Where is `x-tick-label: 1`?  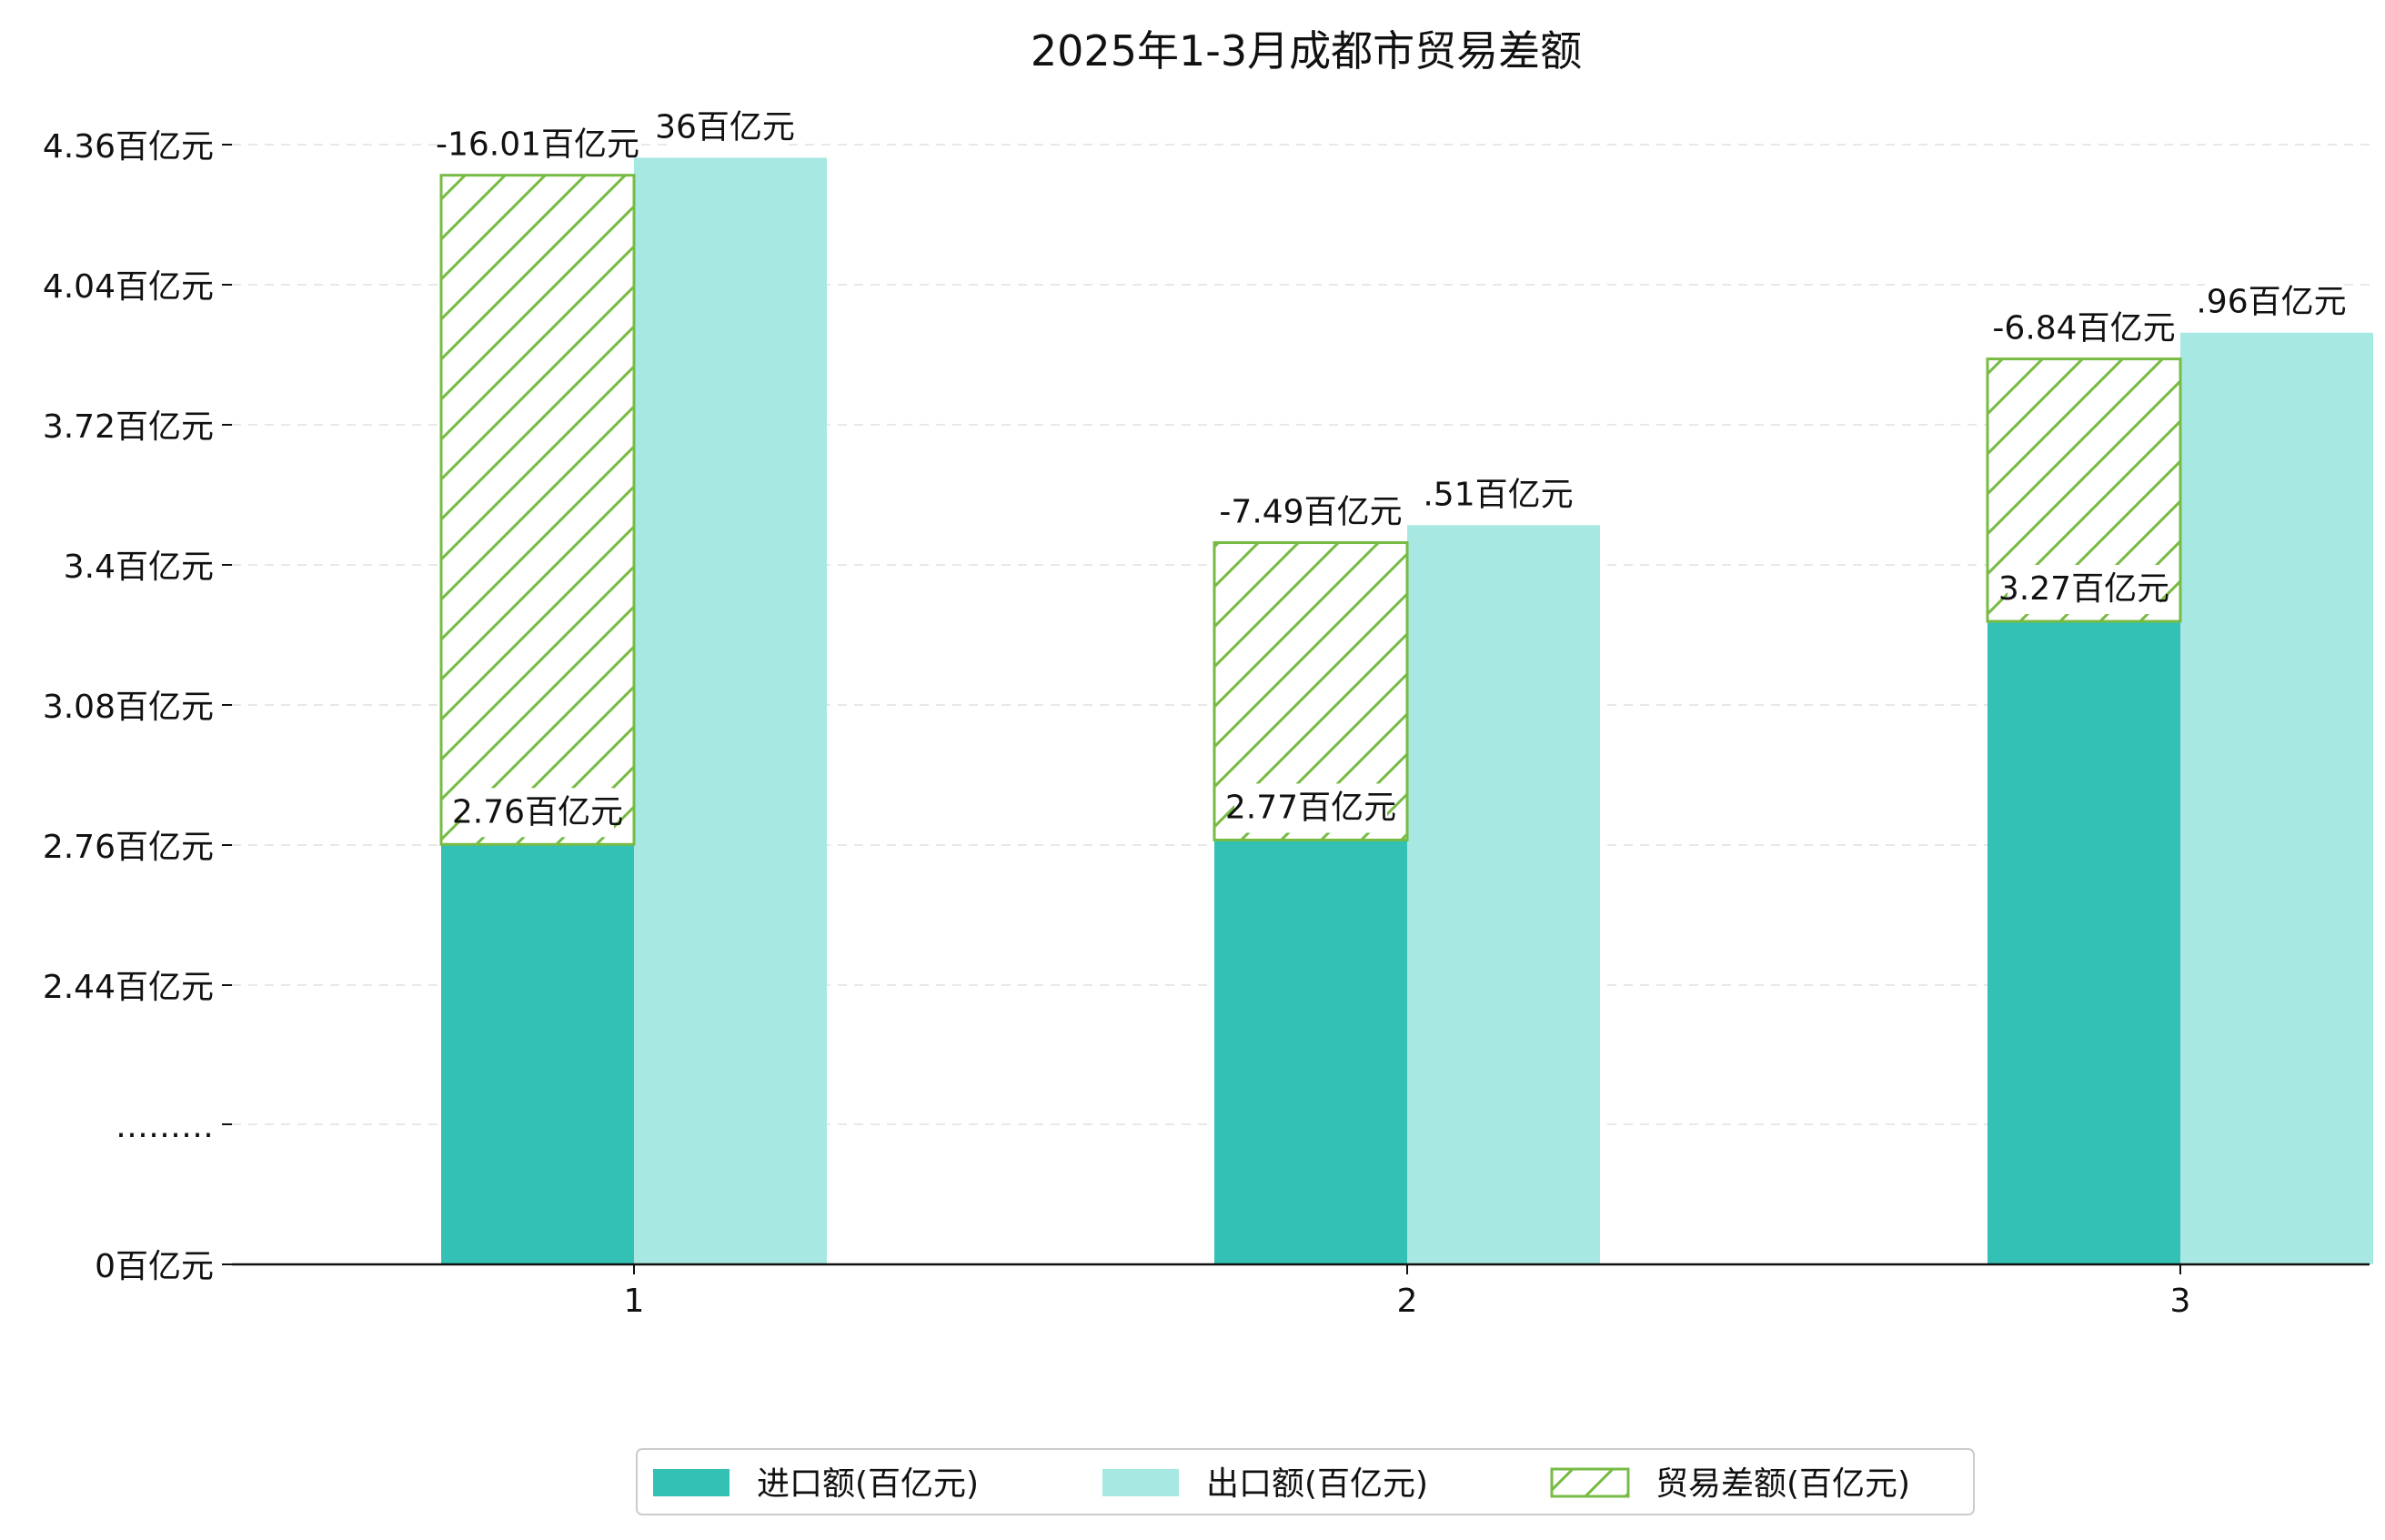
x-tick-label: 1 is located at coordinates (634, 1301).